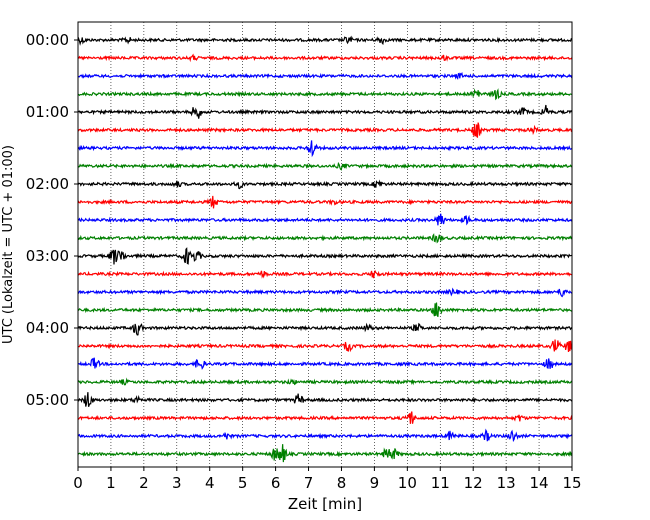 The image size is (650, 520). I want to click on x-tick-label: 13, so click(506, 483).